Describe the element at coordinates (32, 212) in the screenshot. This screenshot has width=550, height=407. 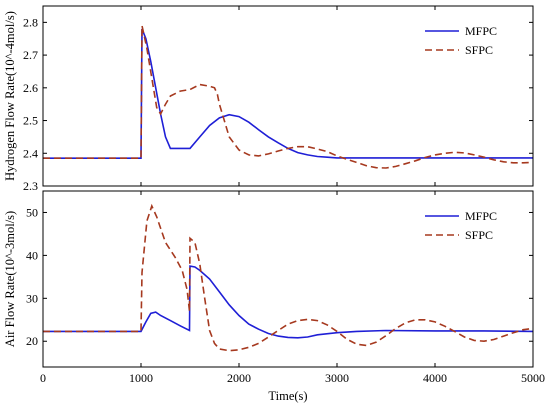
I see `air-y-tick-label: 50` at that location.